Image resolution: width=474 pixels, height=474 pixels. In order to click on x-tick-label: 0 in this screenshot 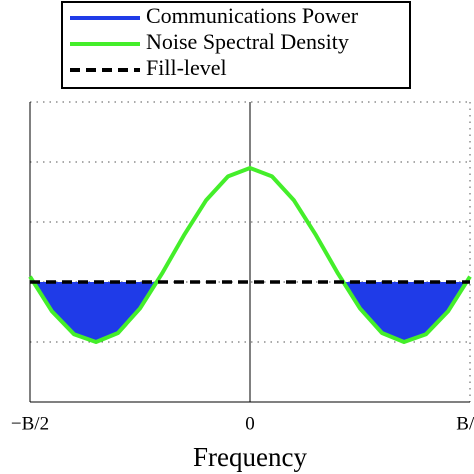, I will do `click(250, 423)`.